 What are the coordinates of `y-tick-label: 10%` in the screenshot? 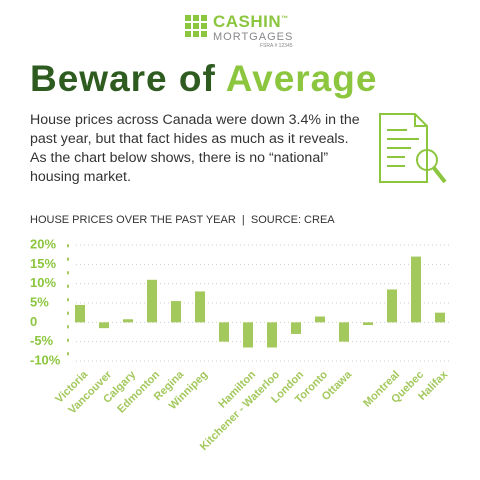 It's located at (43, 282).